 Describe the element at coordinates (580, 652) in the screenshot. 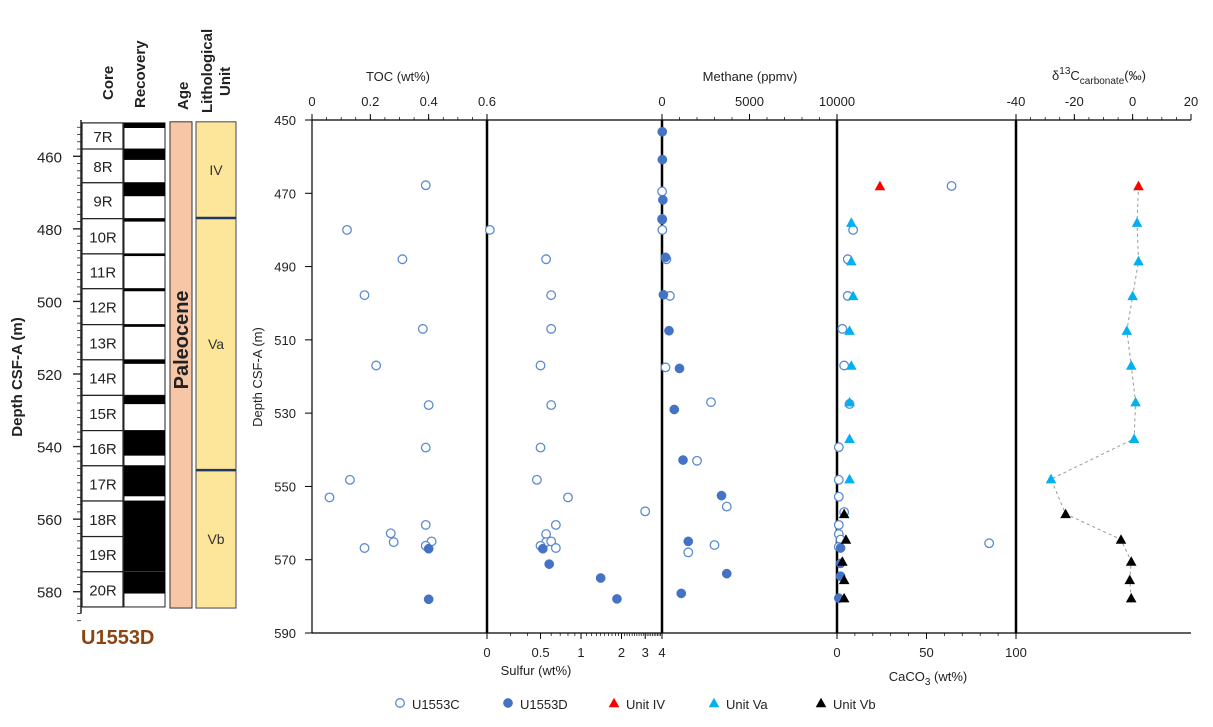

I see `bottom-axis-tick-label: 1` at that location.